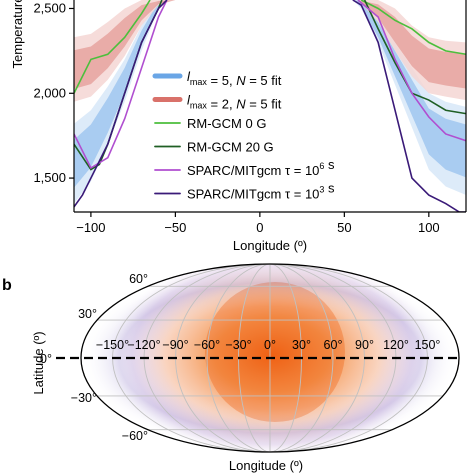 The image size is (474, 474). Describe the element at coordinates (17, 34) in the screenshot. I see `y-axis-label: Temperature` at that location.